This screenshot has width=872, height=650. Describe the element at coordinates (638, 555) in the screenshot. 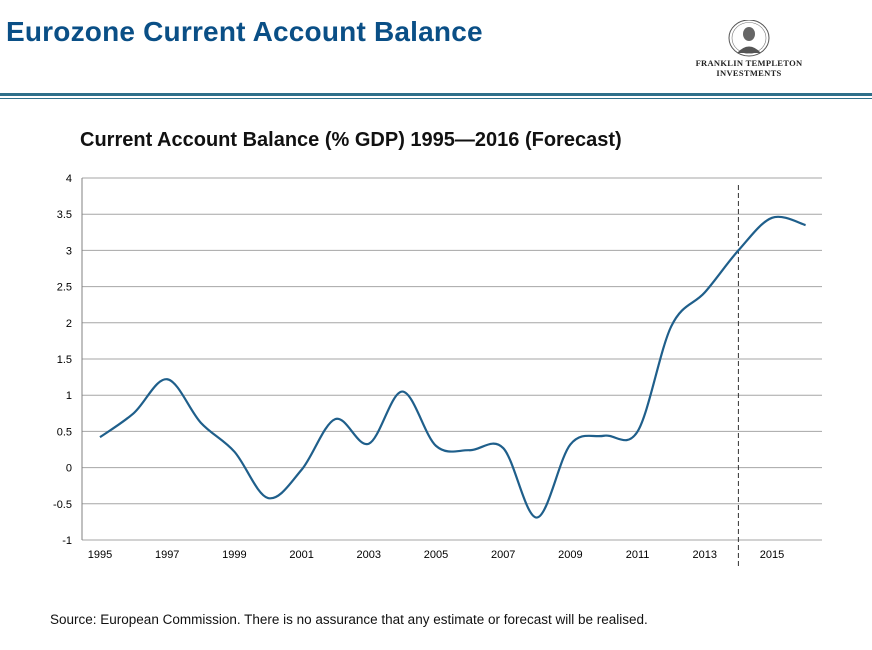

I see `x-tick-label: 2011` at that location.